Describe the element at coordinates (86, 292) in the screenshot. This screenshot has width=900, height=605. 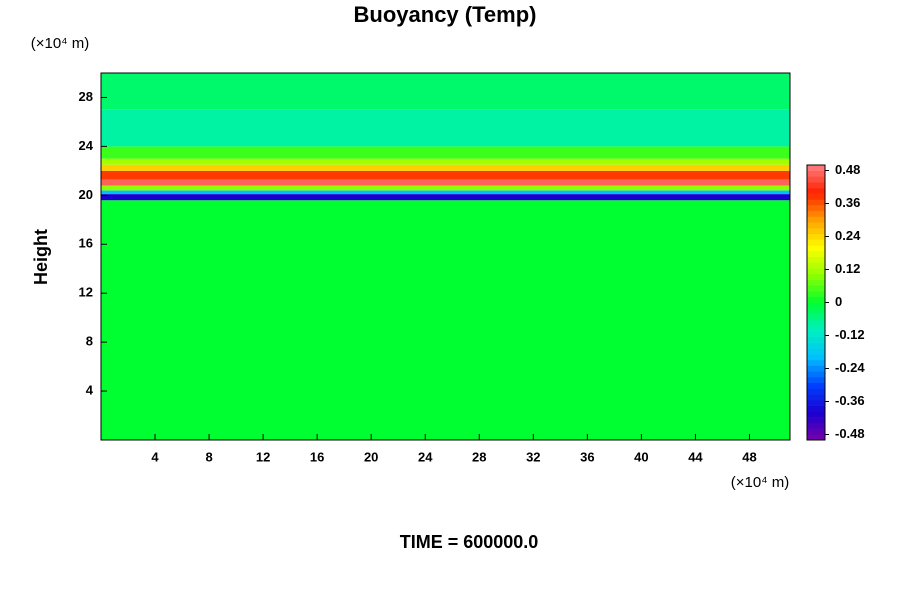
I see `y-tick-label: 12` at that location.